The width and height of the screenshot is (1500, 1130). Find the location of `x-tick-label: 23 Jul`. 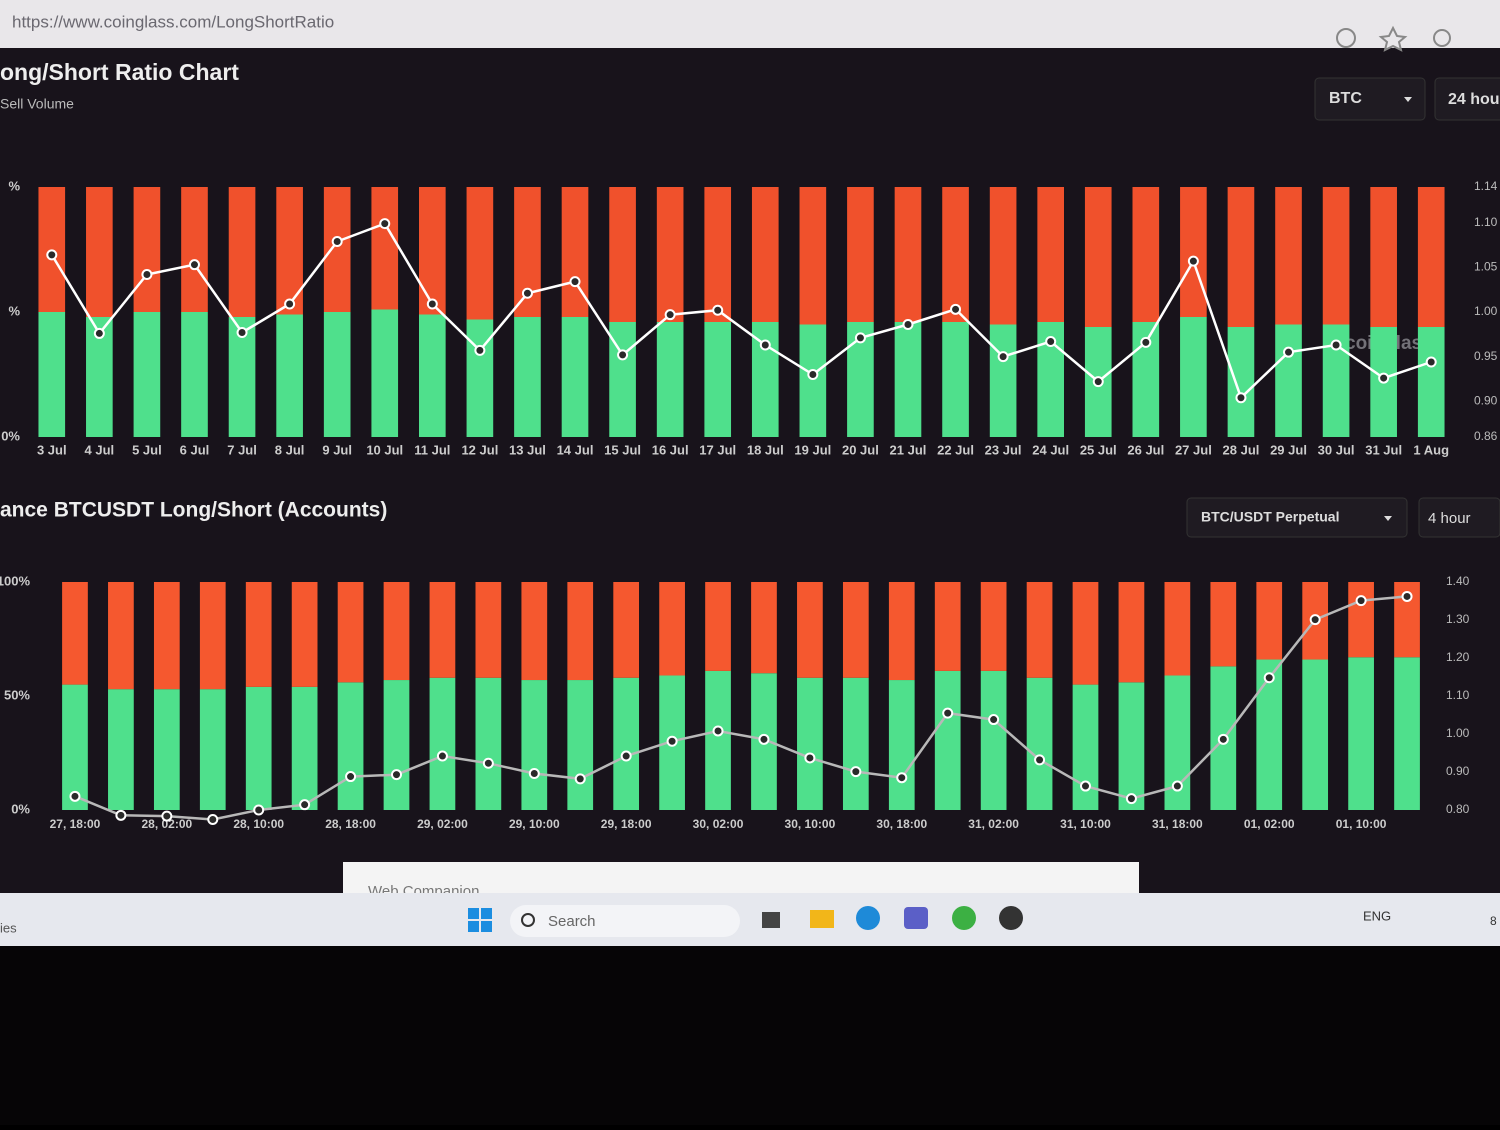

x-tick-label: 23 Jul is located at coordinates (1003, 449).